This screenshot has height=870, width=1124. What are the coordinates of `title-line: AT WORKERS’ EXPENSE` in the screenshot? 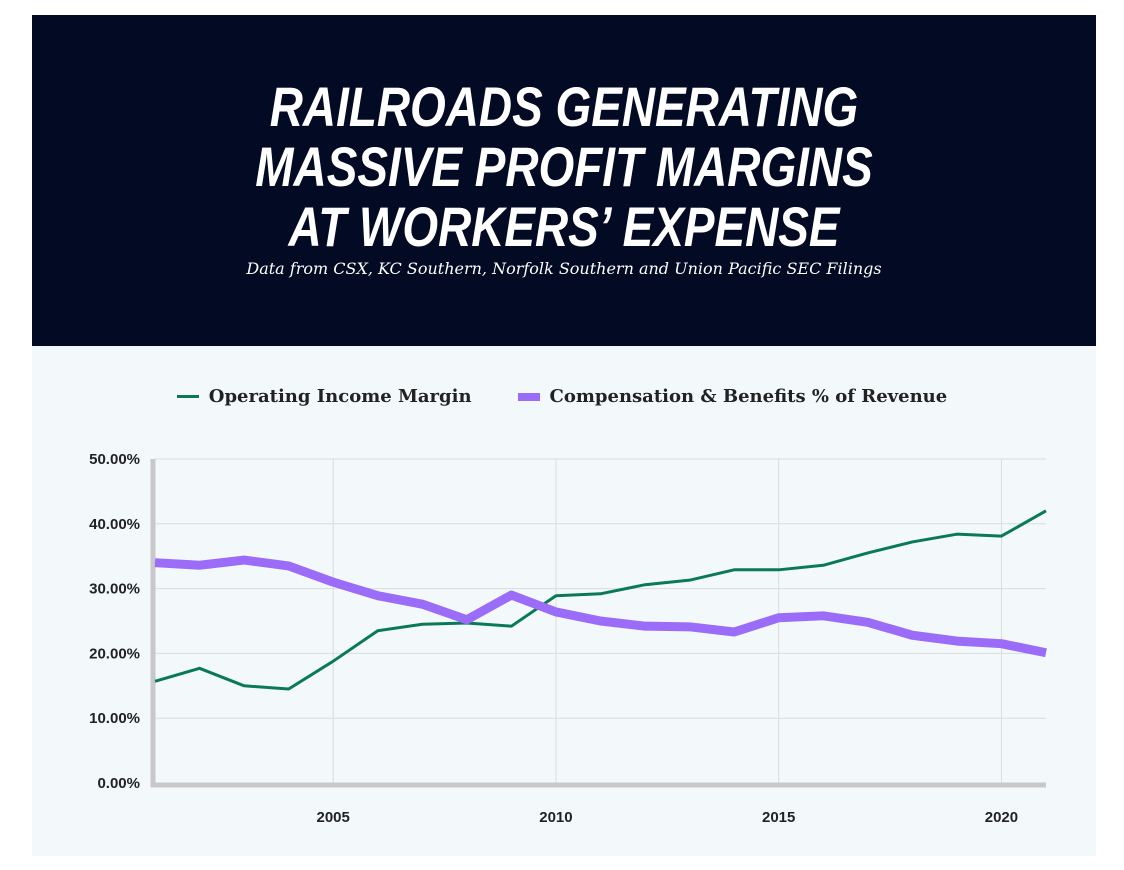 It's located at (564, 226).